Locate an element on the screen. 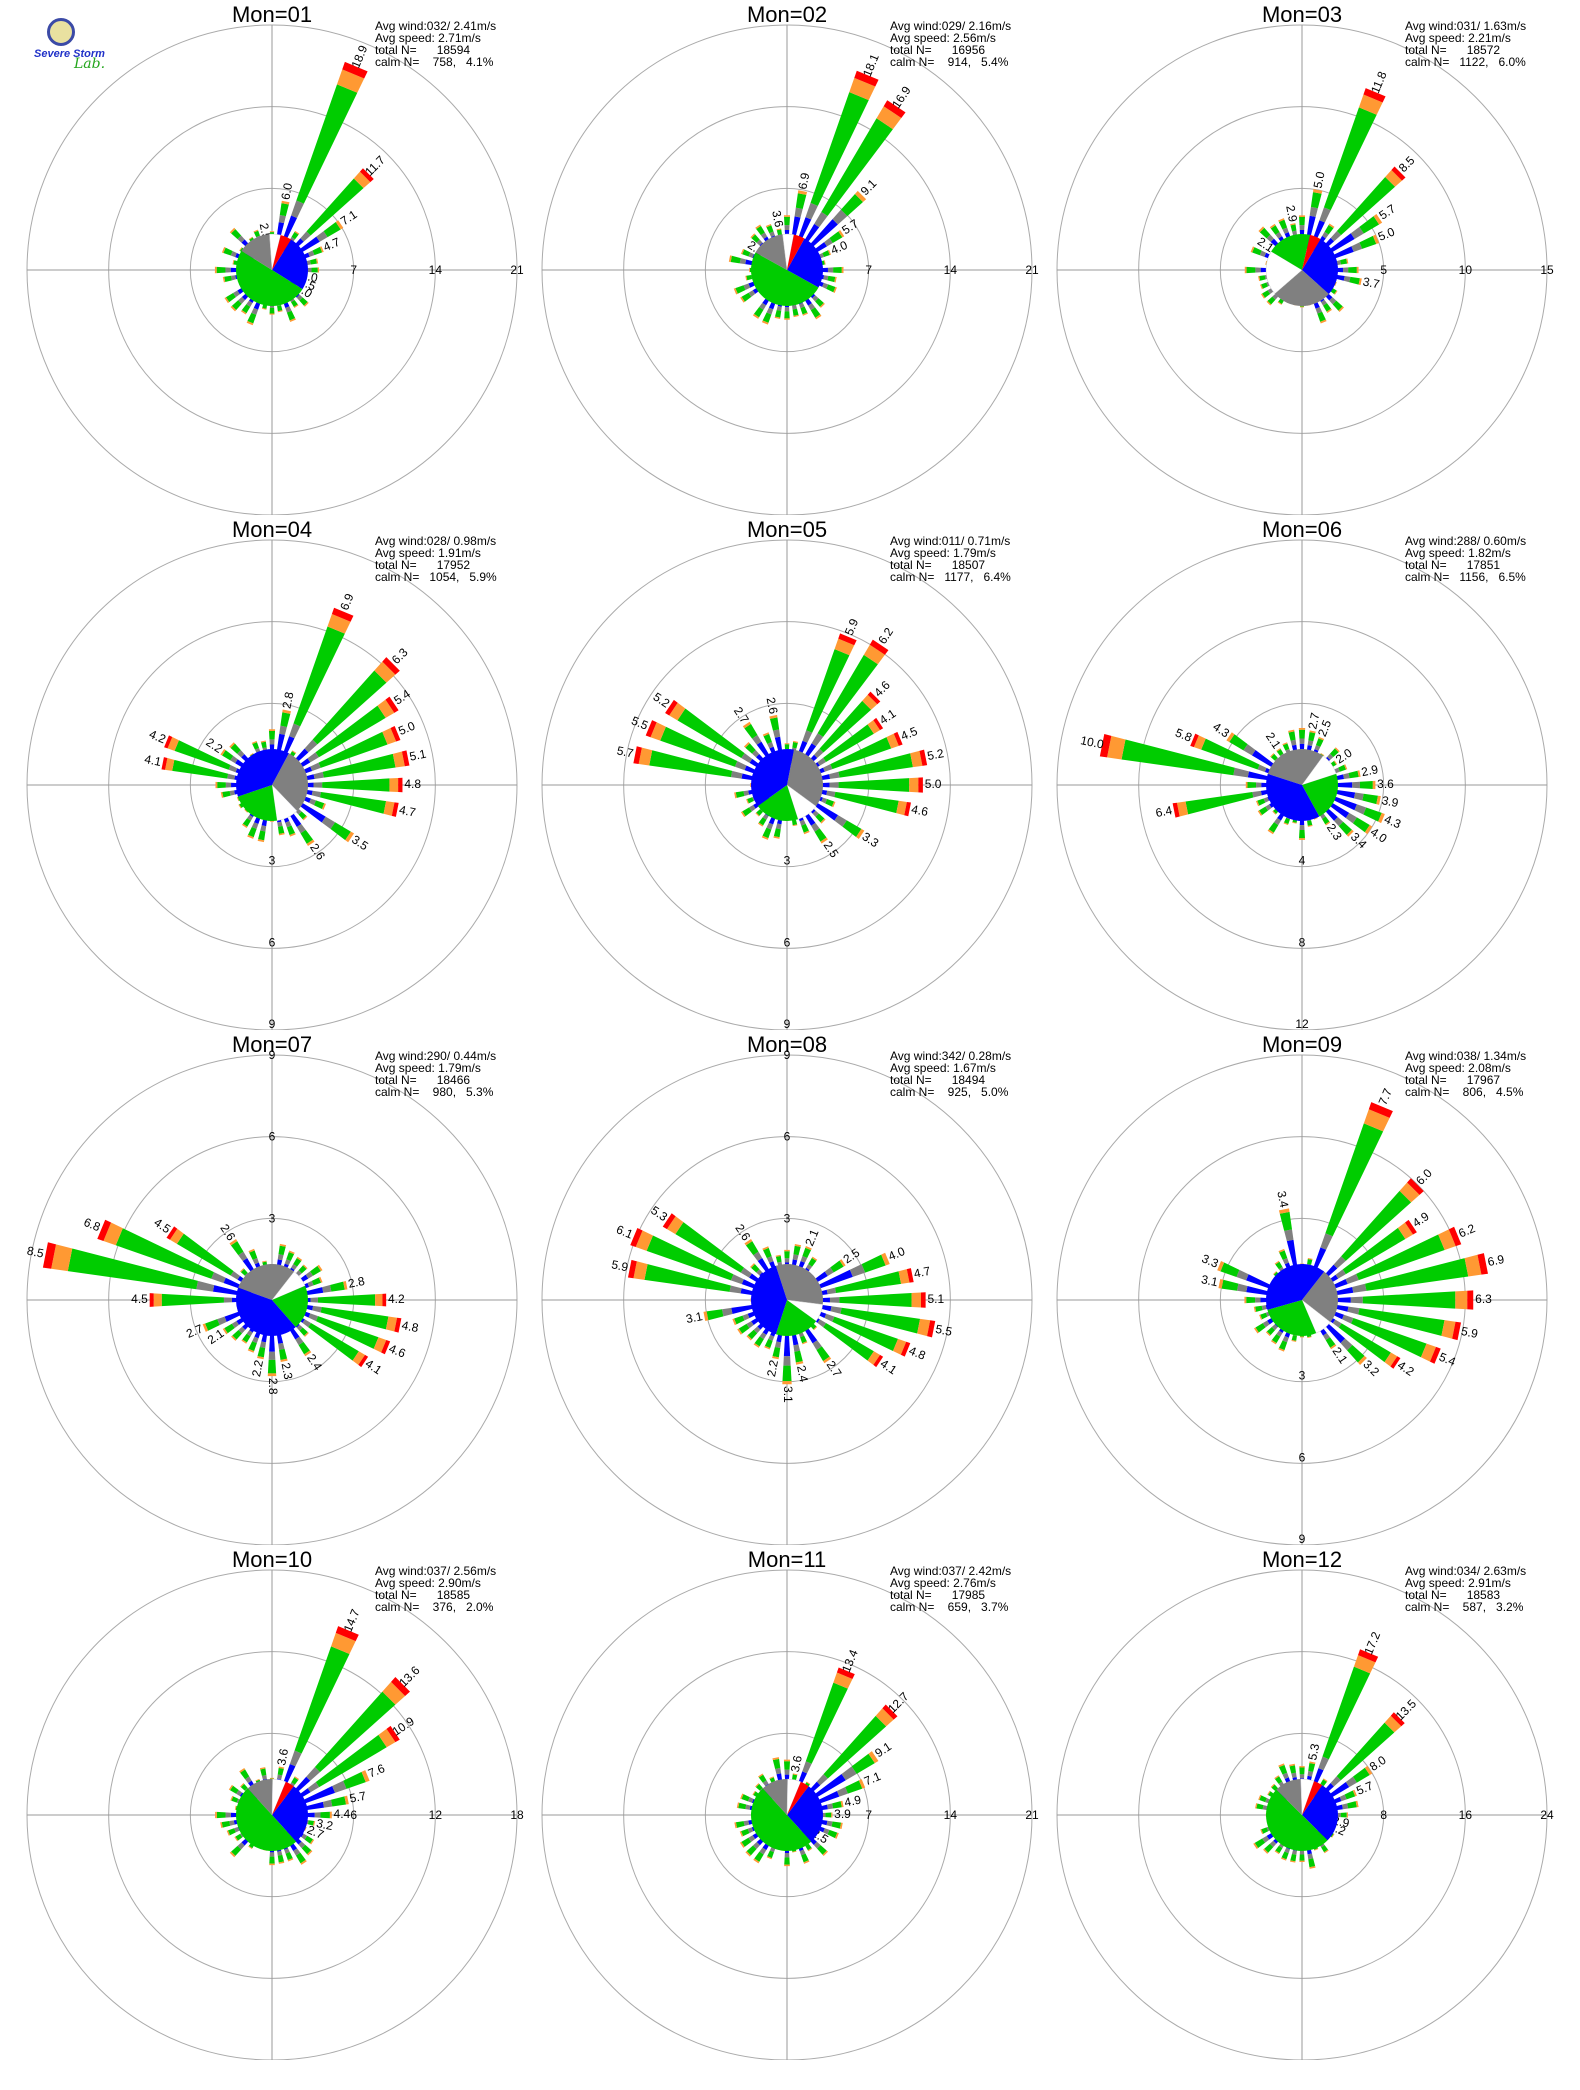 The image size is (1580, 2090). sector-value-label: 2.2 is located at coordinates (257, 1368).